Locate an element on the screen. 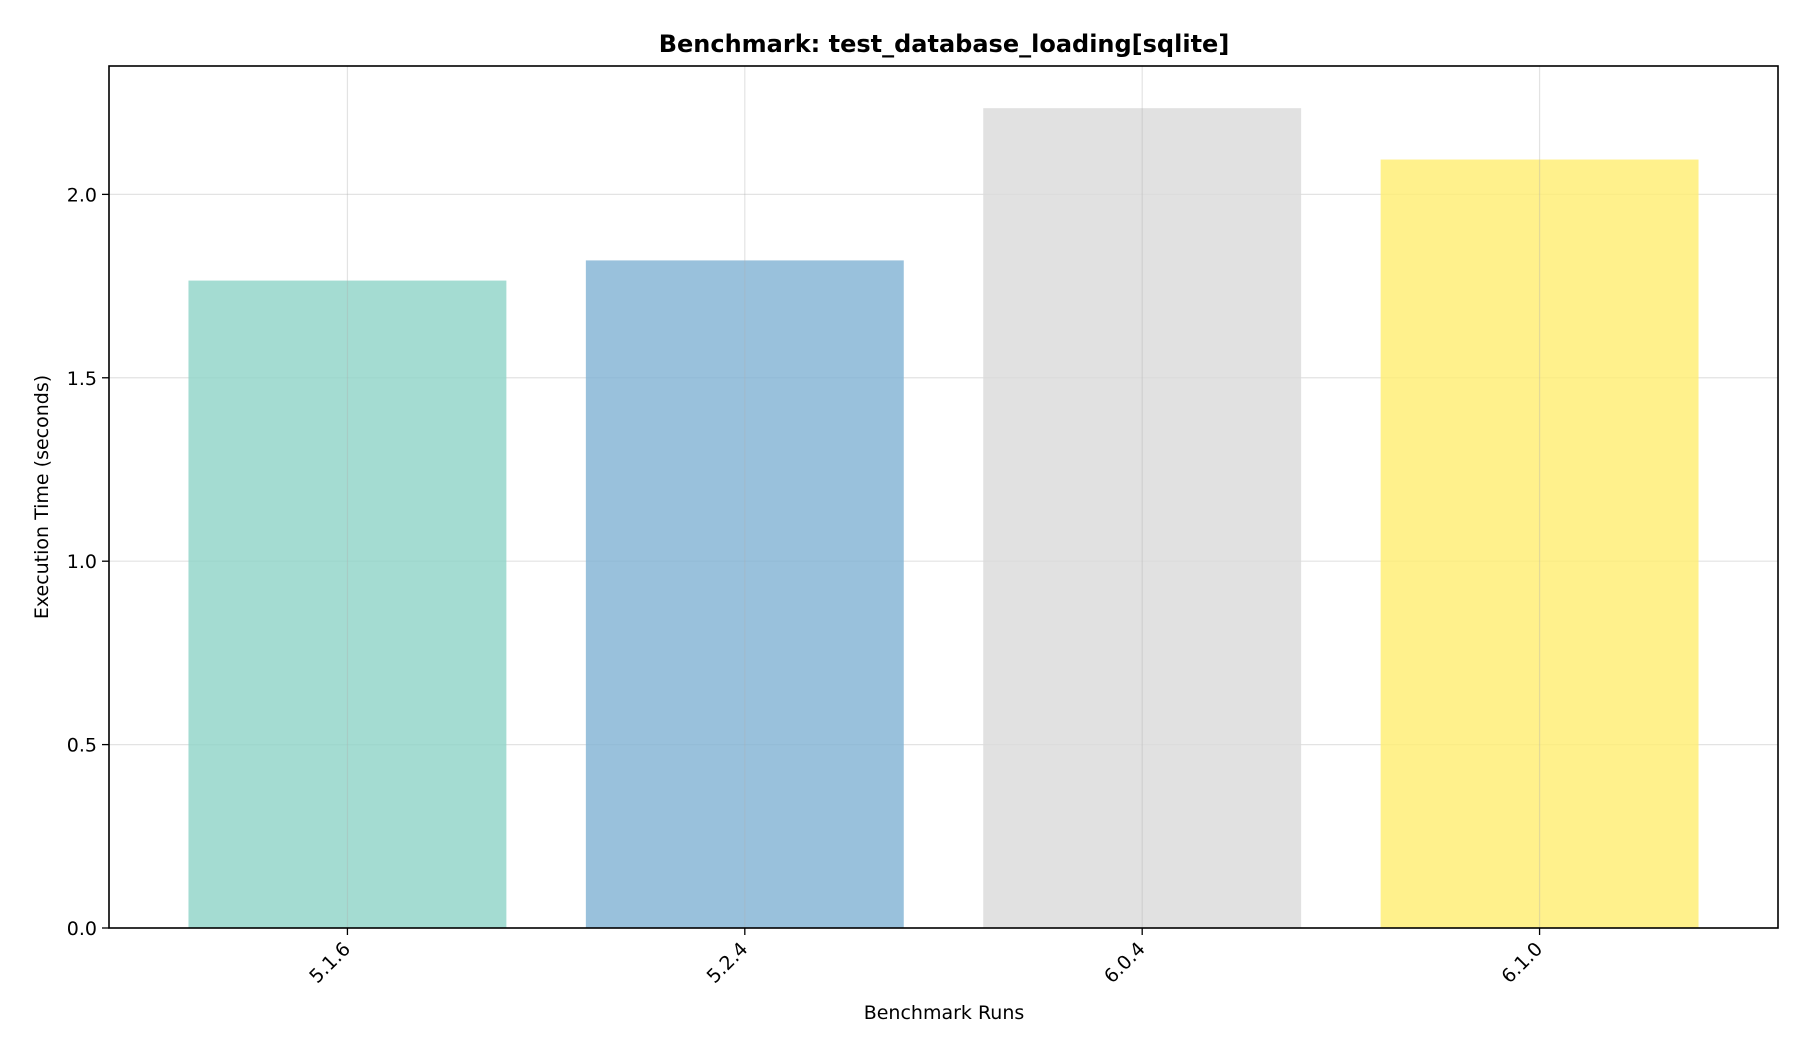 This screenshot has width=1800, height=1050. y-tick-label: 0.5 is located at coordinates (82, 746).